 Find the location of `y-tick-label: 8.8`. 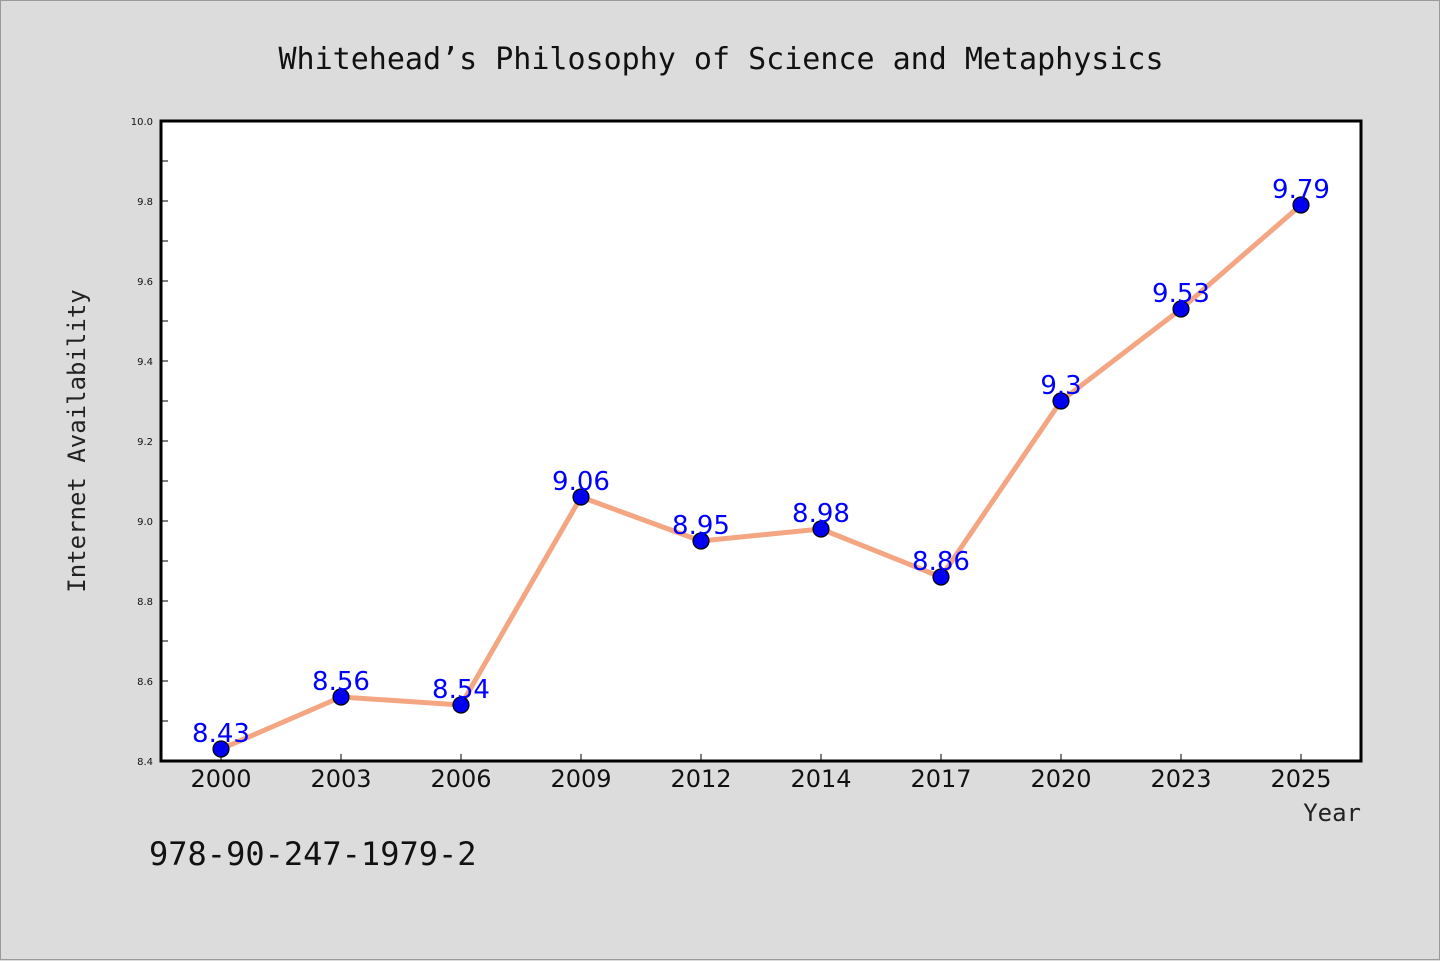

y-tick-label: 8.8 is located at coordinates (145, 602).